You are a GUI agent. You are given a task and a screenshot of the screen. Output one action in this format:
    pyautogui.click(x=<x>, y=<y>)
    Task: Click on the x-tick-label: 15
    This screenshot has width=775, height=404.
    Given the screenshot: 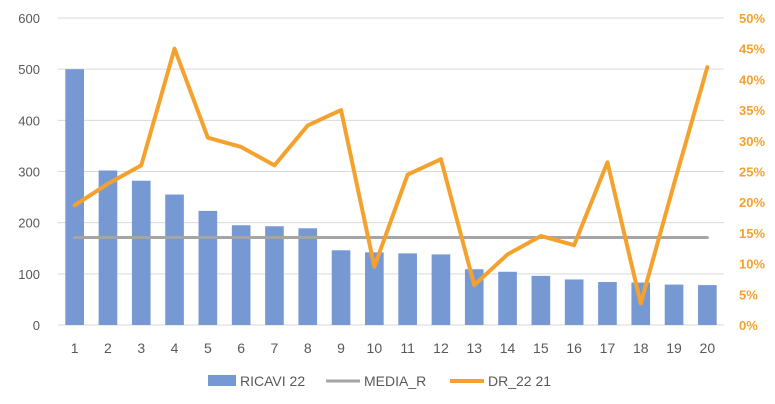 What is the action you would take?
    pyautogui.click(x=541, y=348)
    